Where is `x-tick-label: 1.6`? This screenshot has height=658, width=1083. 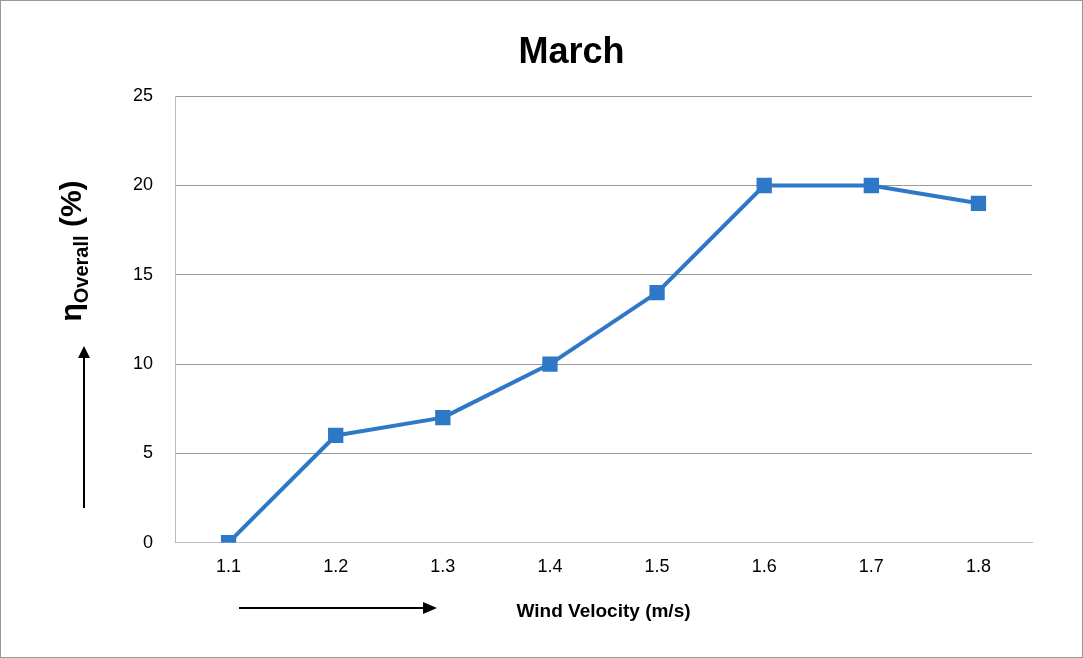
x-tick-label: 1.6 is located at coordinates (764, 566).